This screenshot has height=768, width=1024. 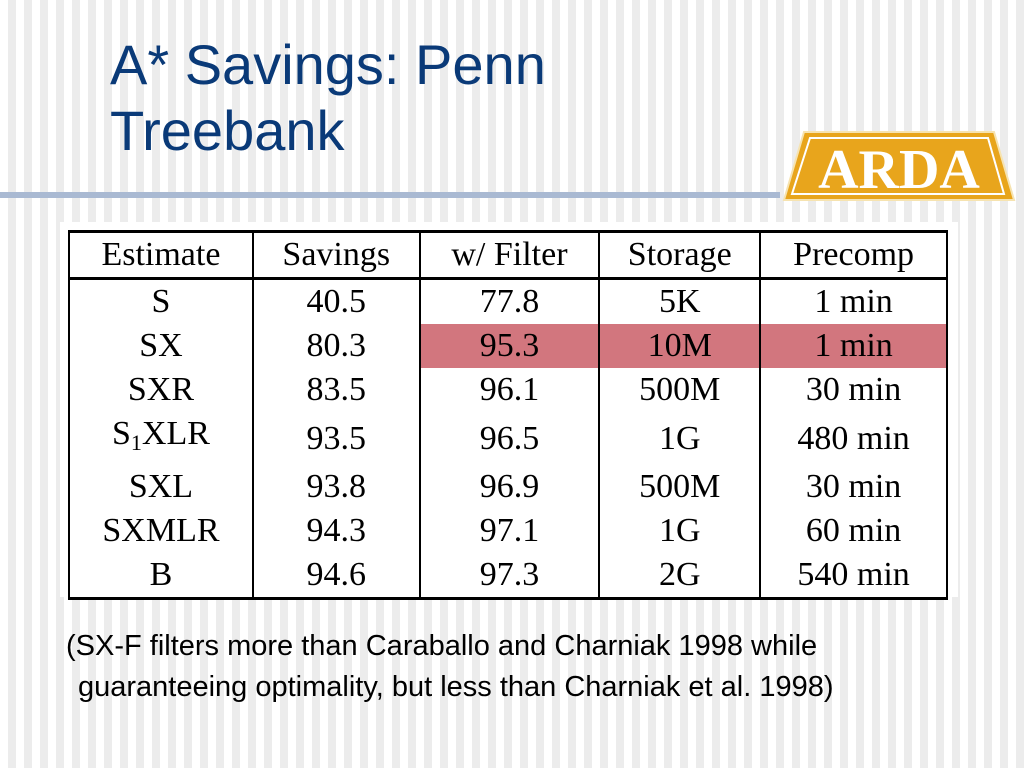 I want to click on cell-filter: 96.9, so click(x=509, y=487).